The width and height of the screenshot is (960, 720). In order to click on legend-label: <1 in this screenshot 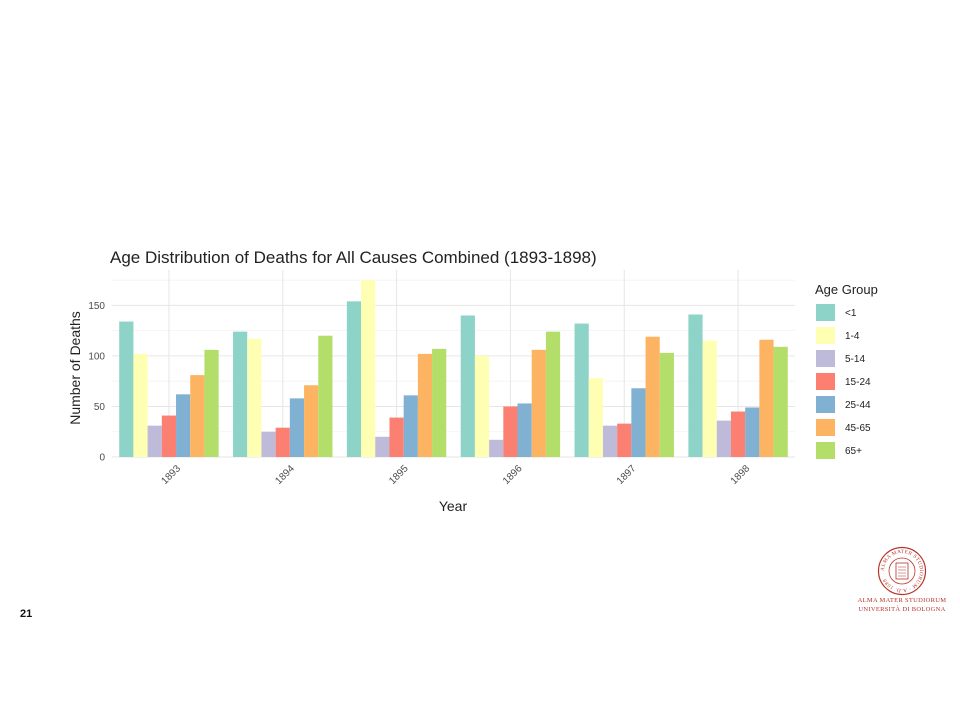, I will do `click(851, 313)`.